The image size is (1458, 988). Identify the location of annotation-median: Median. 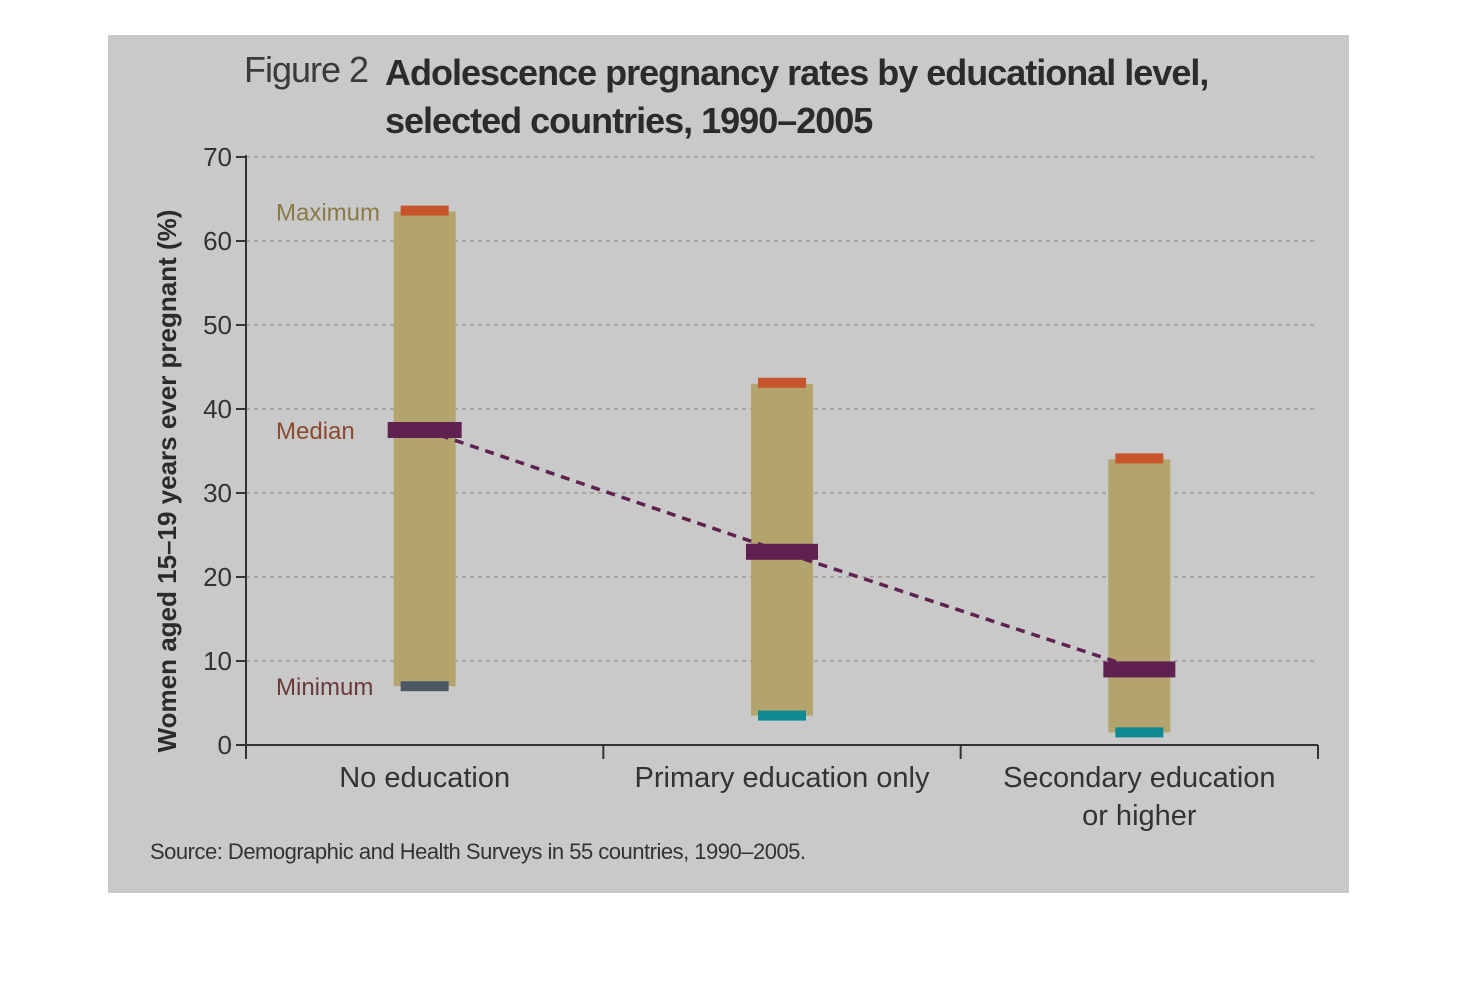
(315, 431).